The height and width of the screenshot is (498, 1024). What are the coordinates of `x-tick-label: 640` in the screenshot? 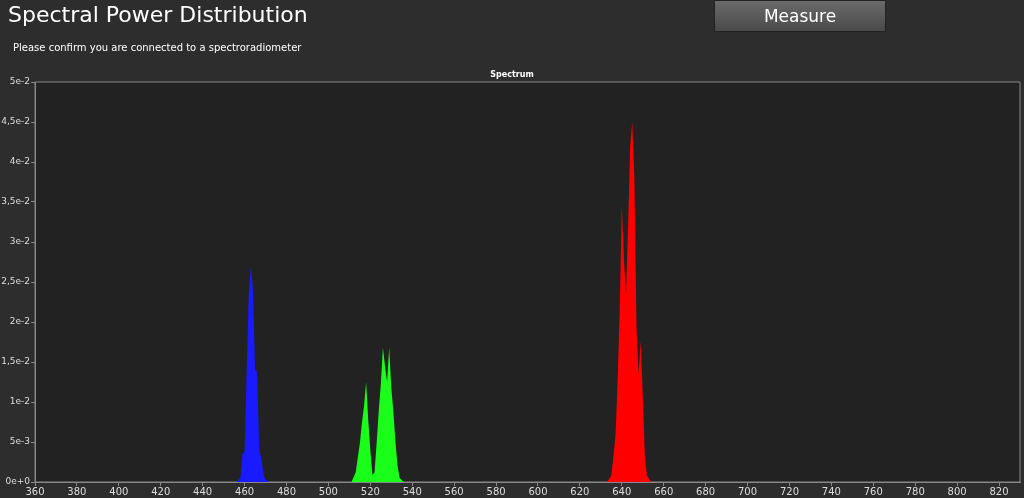 It's located at (622, 491).